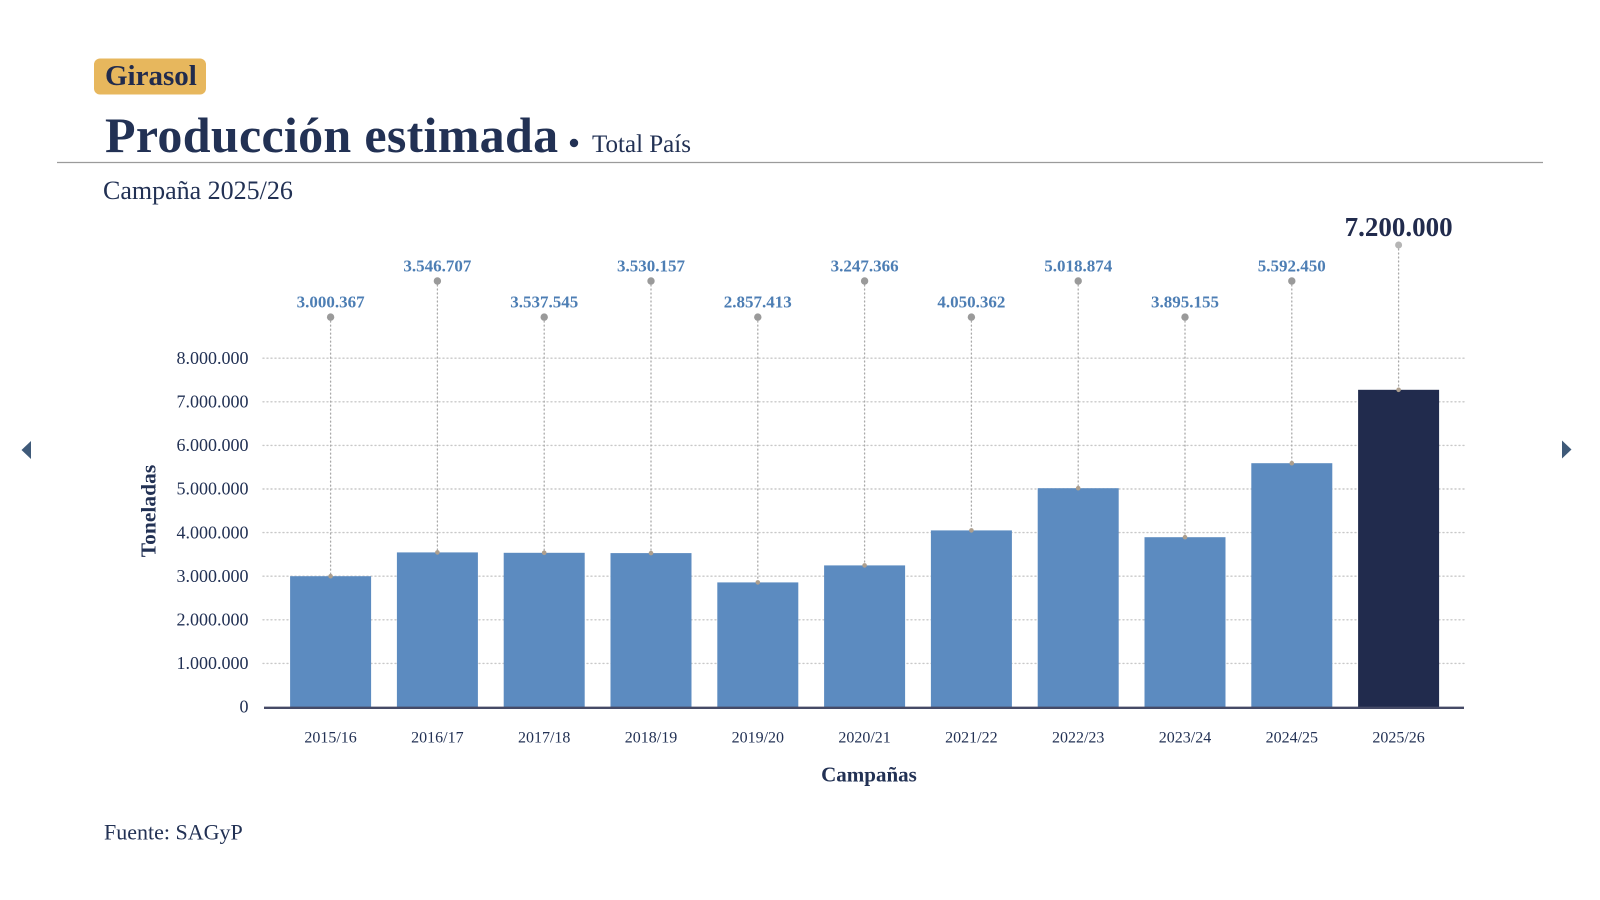  Describe the element at coordinates (331, 302) in the screenshot. I see `svg-text: 3.000.367` at that location.